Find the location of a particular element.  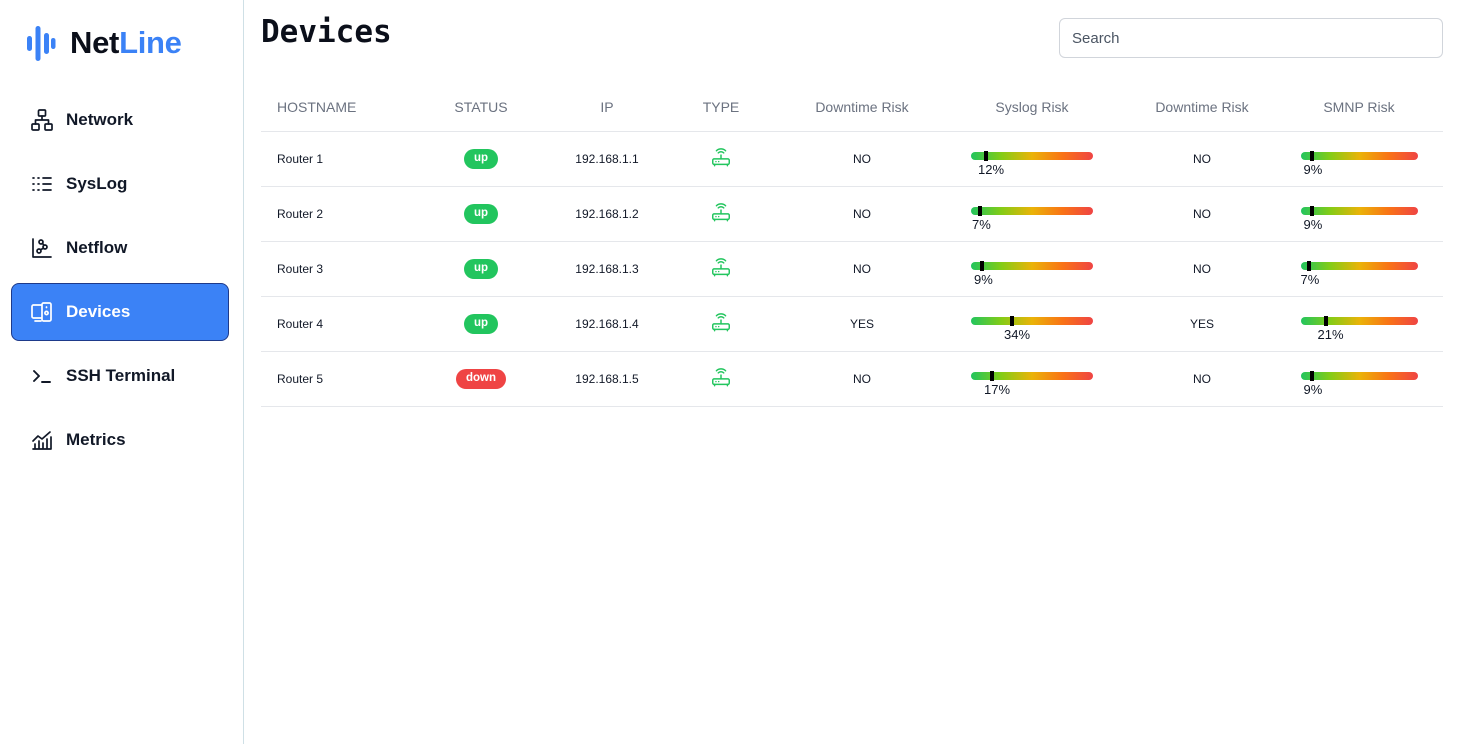

table-row: Router 3 up 192.168.1.3 NO 9% NO 7% is located at coordinates (852, 269).